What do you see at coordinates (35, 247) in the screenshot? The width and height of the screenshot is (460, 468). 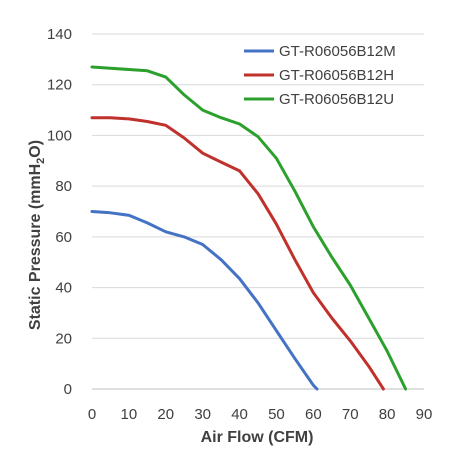 I see `y-axis-title-prefix: Static Pressure (mmH` at bounding box center [35, 247].